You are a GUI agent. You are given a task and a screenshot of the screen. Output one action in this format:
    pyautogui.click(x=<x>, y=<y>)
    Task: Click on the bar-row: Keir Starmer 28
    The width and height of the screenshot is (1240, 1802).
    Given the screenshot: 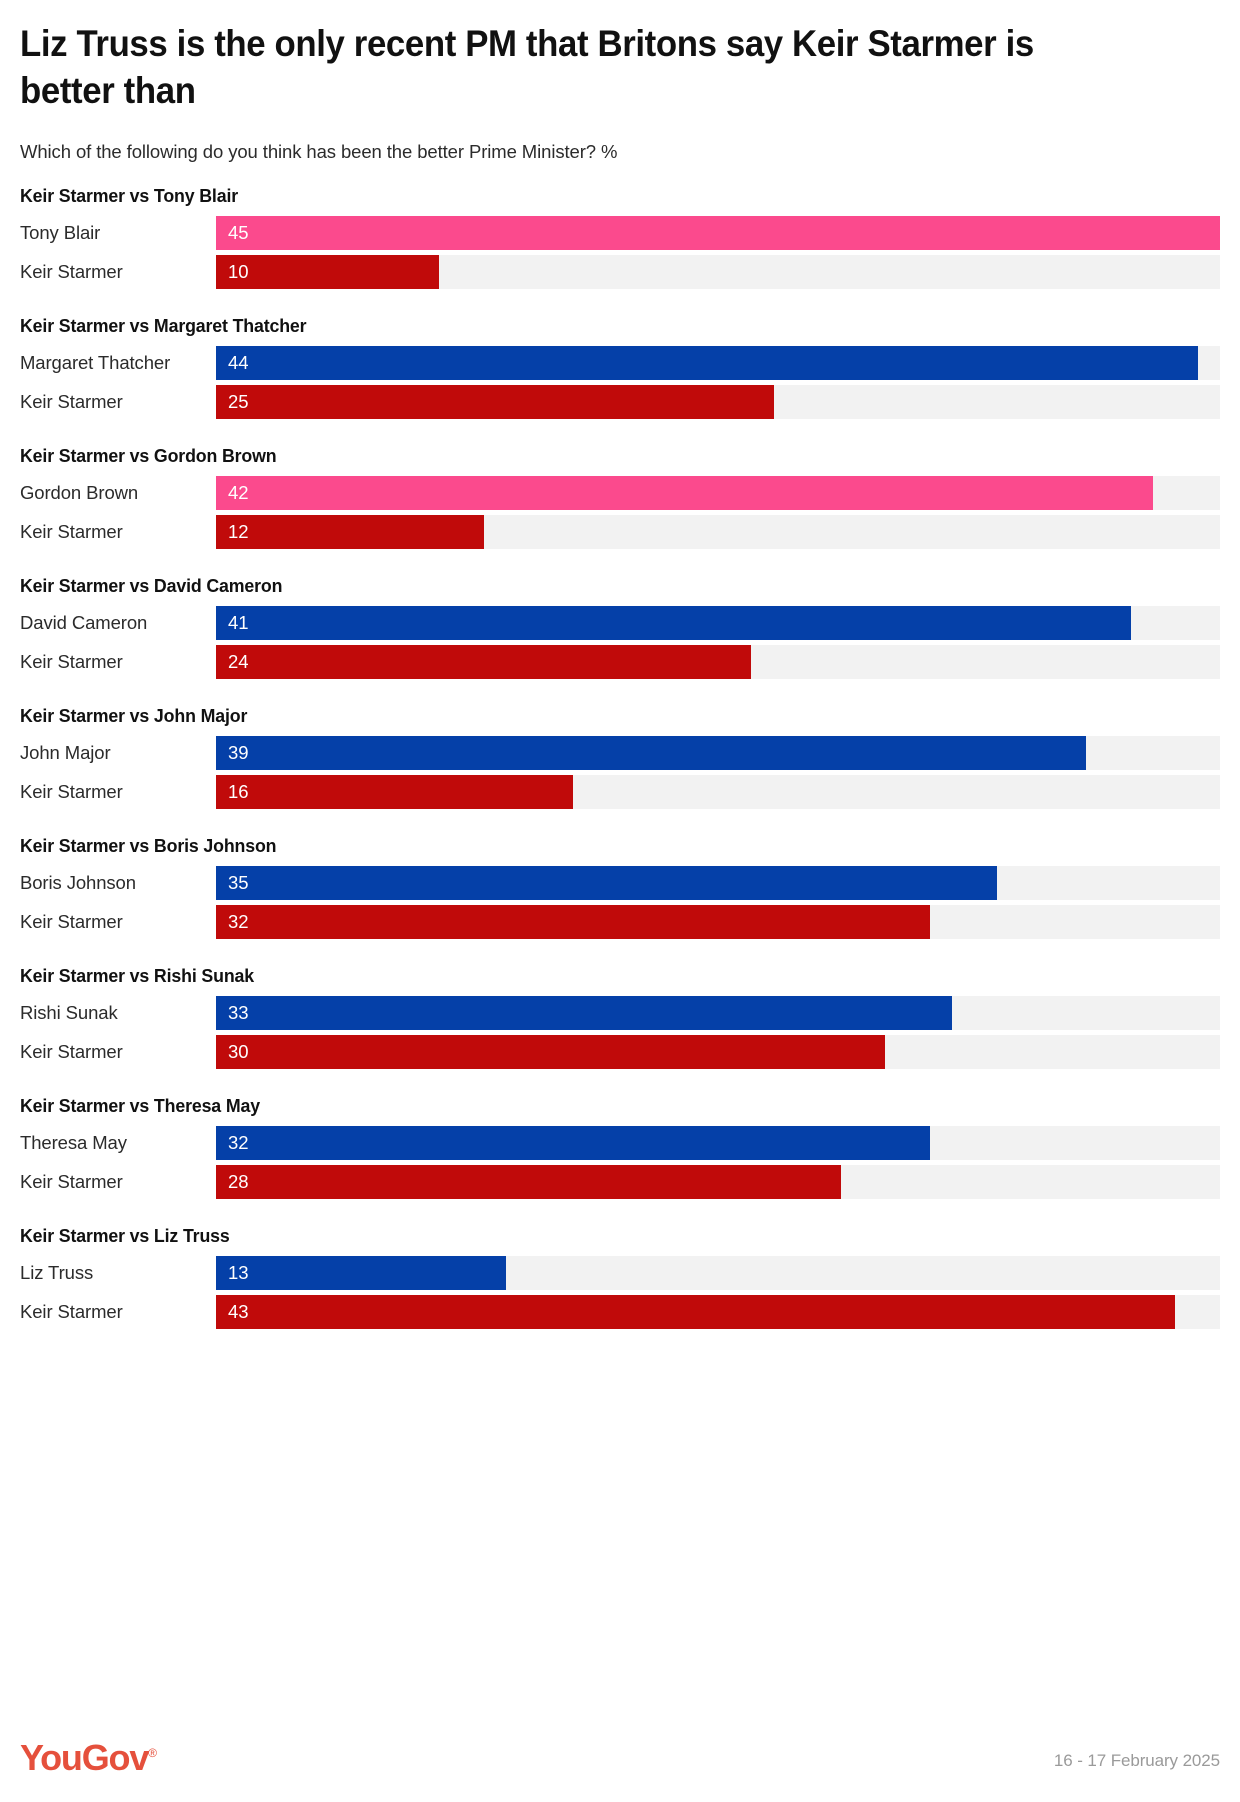 What is the action you would take?
    pyautogui.click(x=620, y=1181)
    